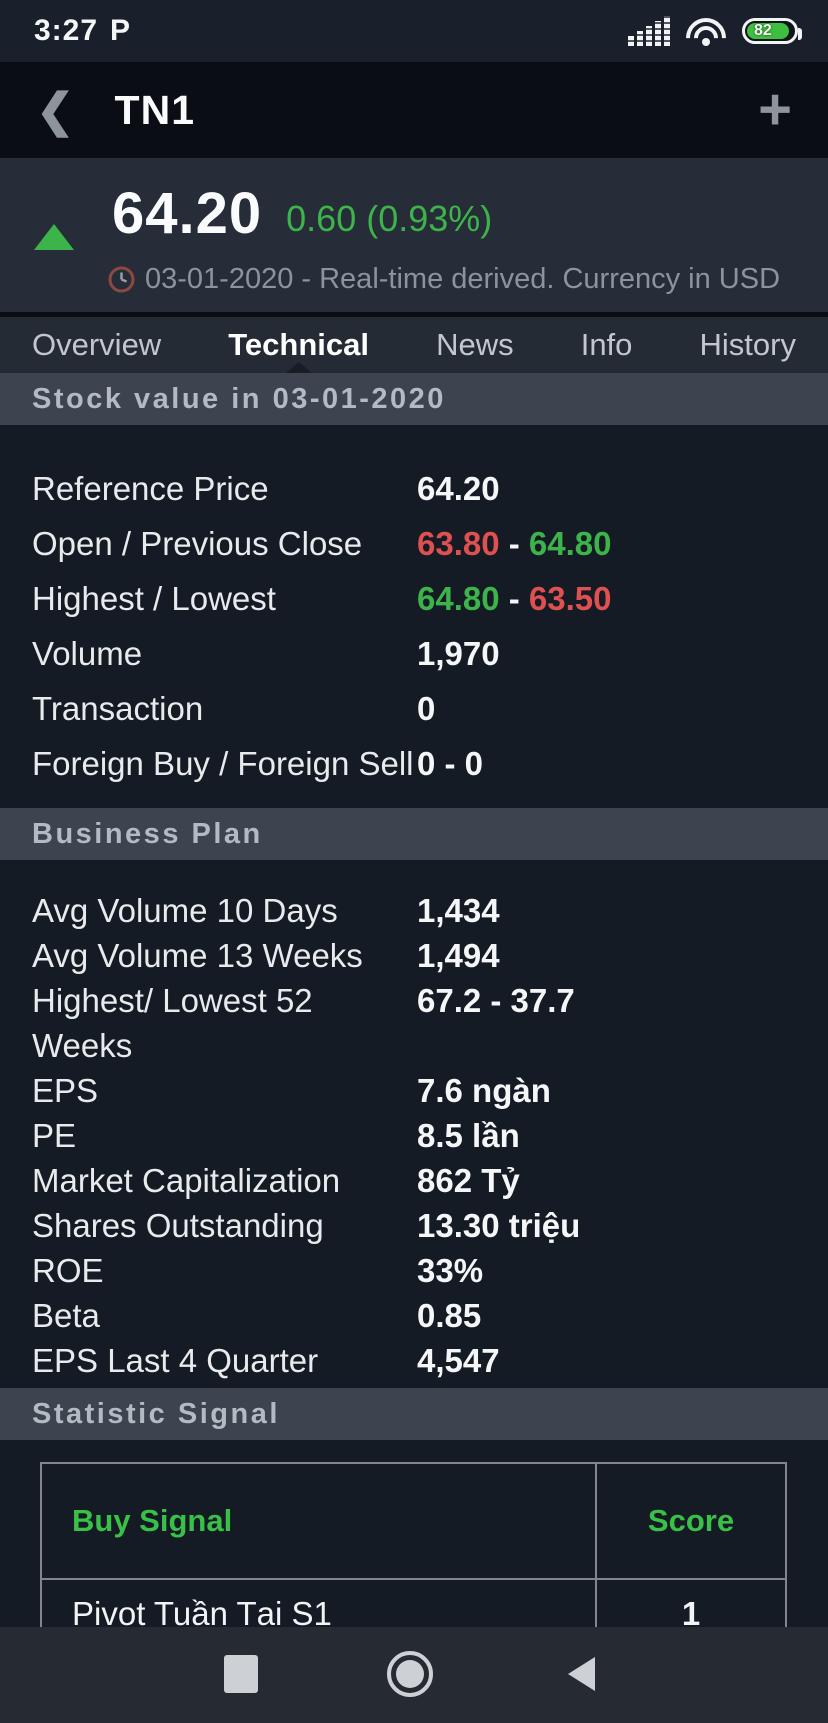 Image resolution: width=828 pixels, height=1723 pixels. What do you see at coordinates (499, 1225) in the screenshot?
I see `row-value: 13.30 triệu` at bounding box center [499, 1225].